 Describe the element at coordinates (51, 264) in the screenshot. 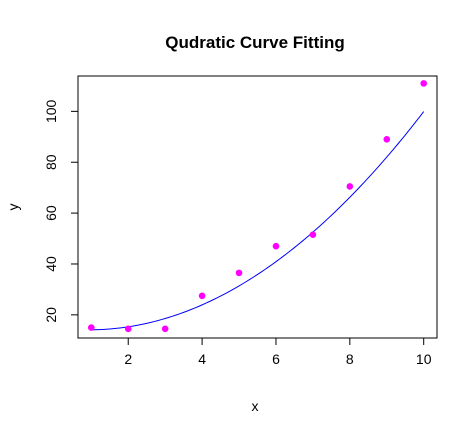

I see `y-tick-label: 40` at that location.